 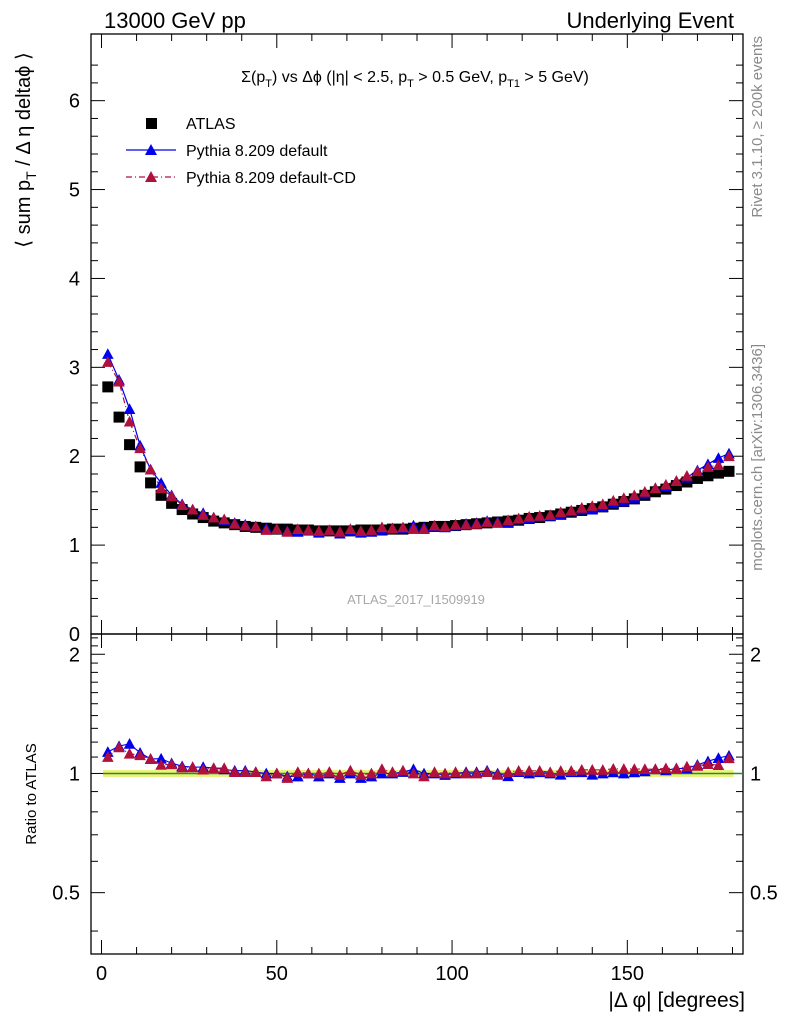 I want to click on legend-marker-default, so click(x=151, y=149).